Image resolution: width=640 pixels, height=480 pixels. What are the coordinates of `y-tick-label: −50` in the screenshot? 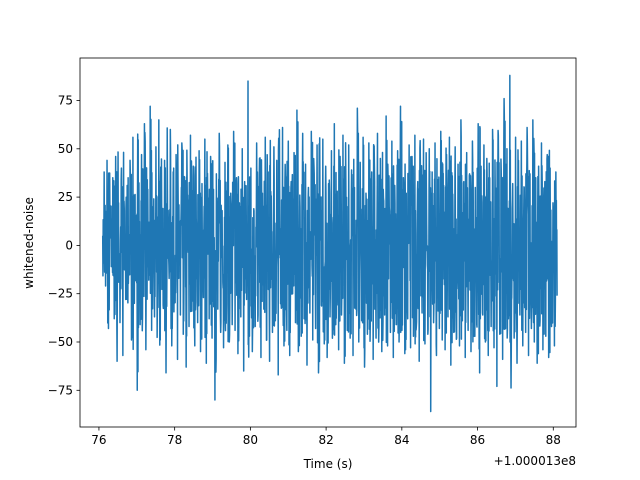 It's located at (60, 342).